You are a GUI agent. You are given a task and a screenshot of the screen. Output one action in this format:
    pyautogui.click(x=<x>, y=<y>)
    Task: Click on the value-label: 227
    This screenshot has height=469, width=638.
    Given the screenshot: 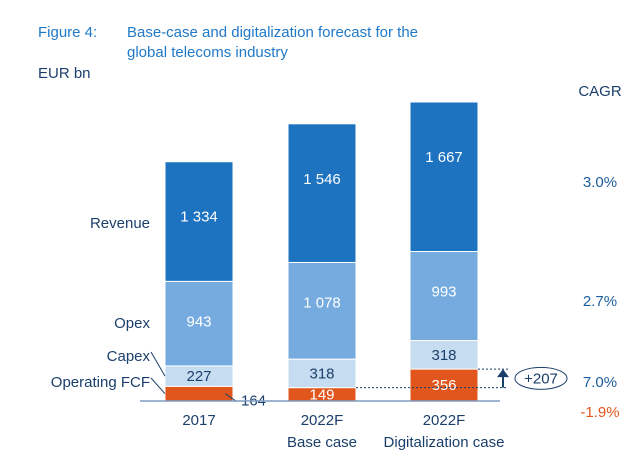 What is the action you would take?
    pyautogui.click(x=198, y=376)
    